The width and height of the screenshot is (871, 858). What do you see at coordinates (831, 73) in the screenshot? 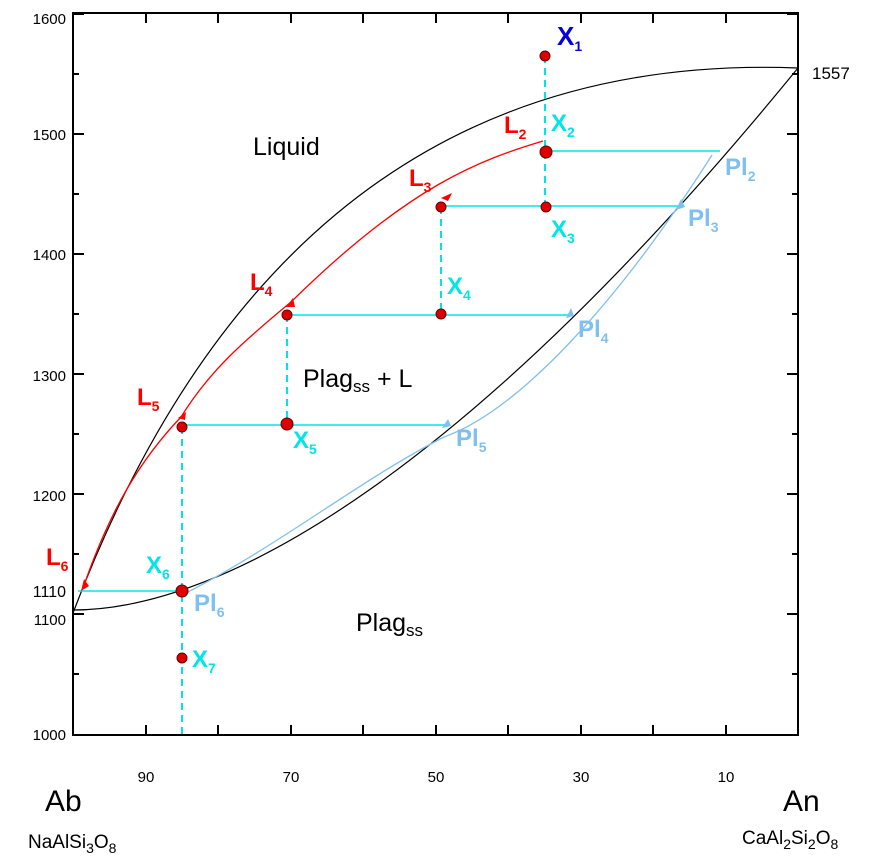
I see `y-label-1557: 1557` at bounding box center [831, 73].